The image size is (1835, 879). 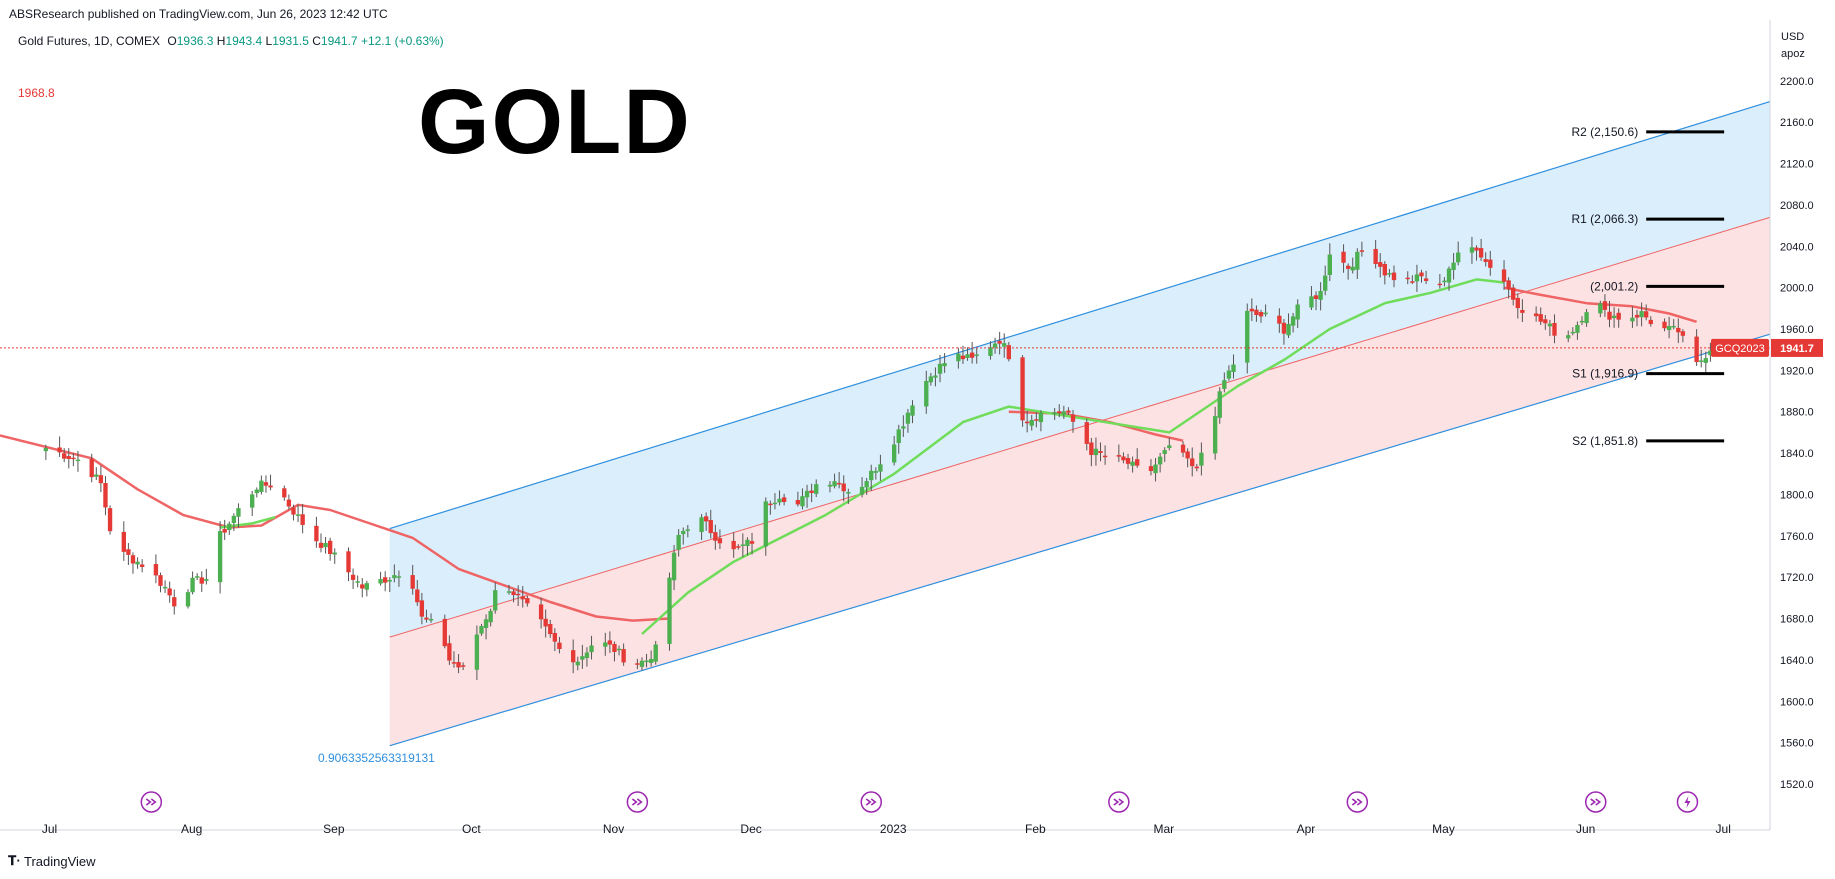 I want to click on y-tick-label: 1880.0, so click(x=1797, y=413).